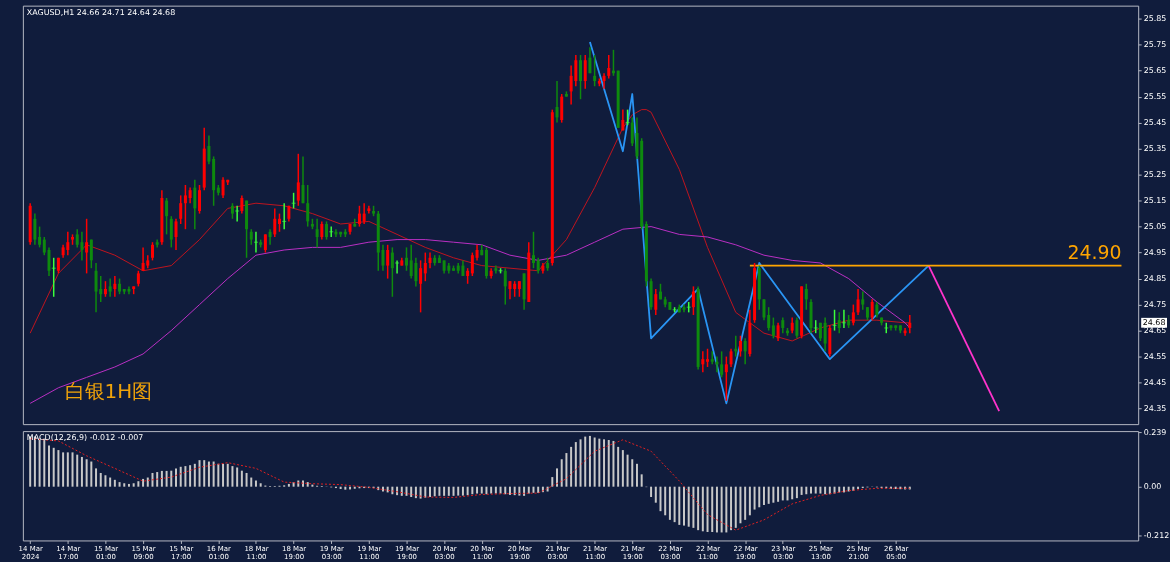 This screenshot has height=565, width=1170. I want to click on y-tick-label: 25.55, so click(1155, 97).